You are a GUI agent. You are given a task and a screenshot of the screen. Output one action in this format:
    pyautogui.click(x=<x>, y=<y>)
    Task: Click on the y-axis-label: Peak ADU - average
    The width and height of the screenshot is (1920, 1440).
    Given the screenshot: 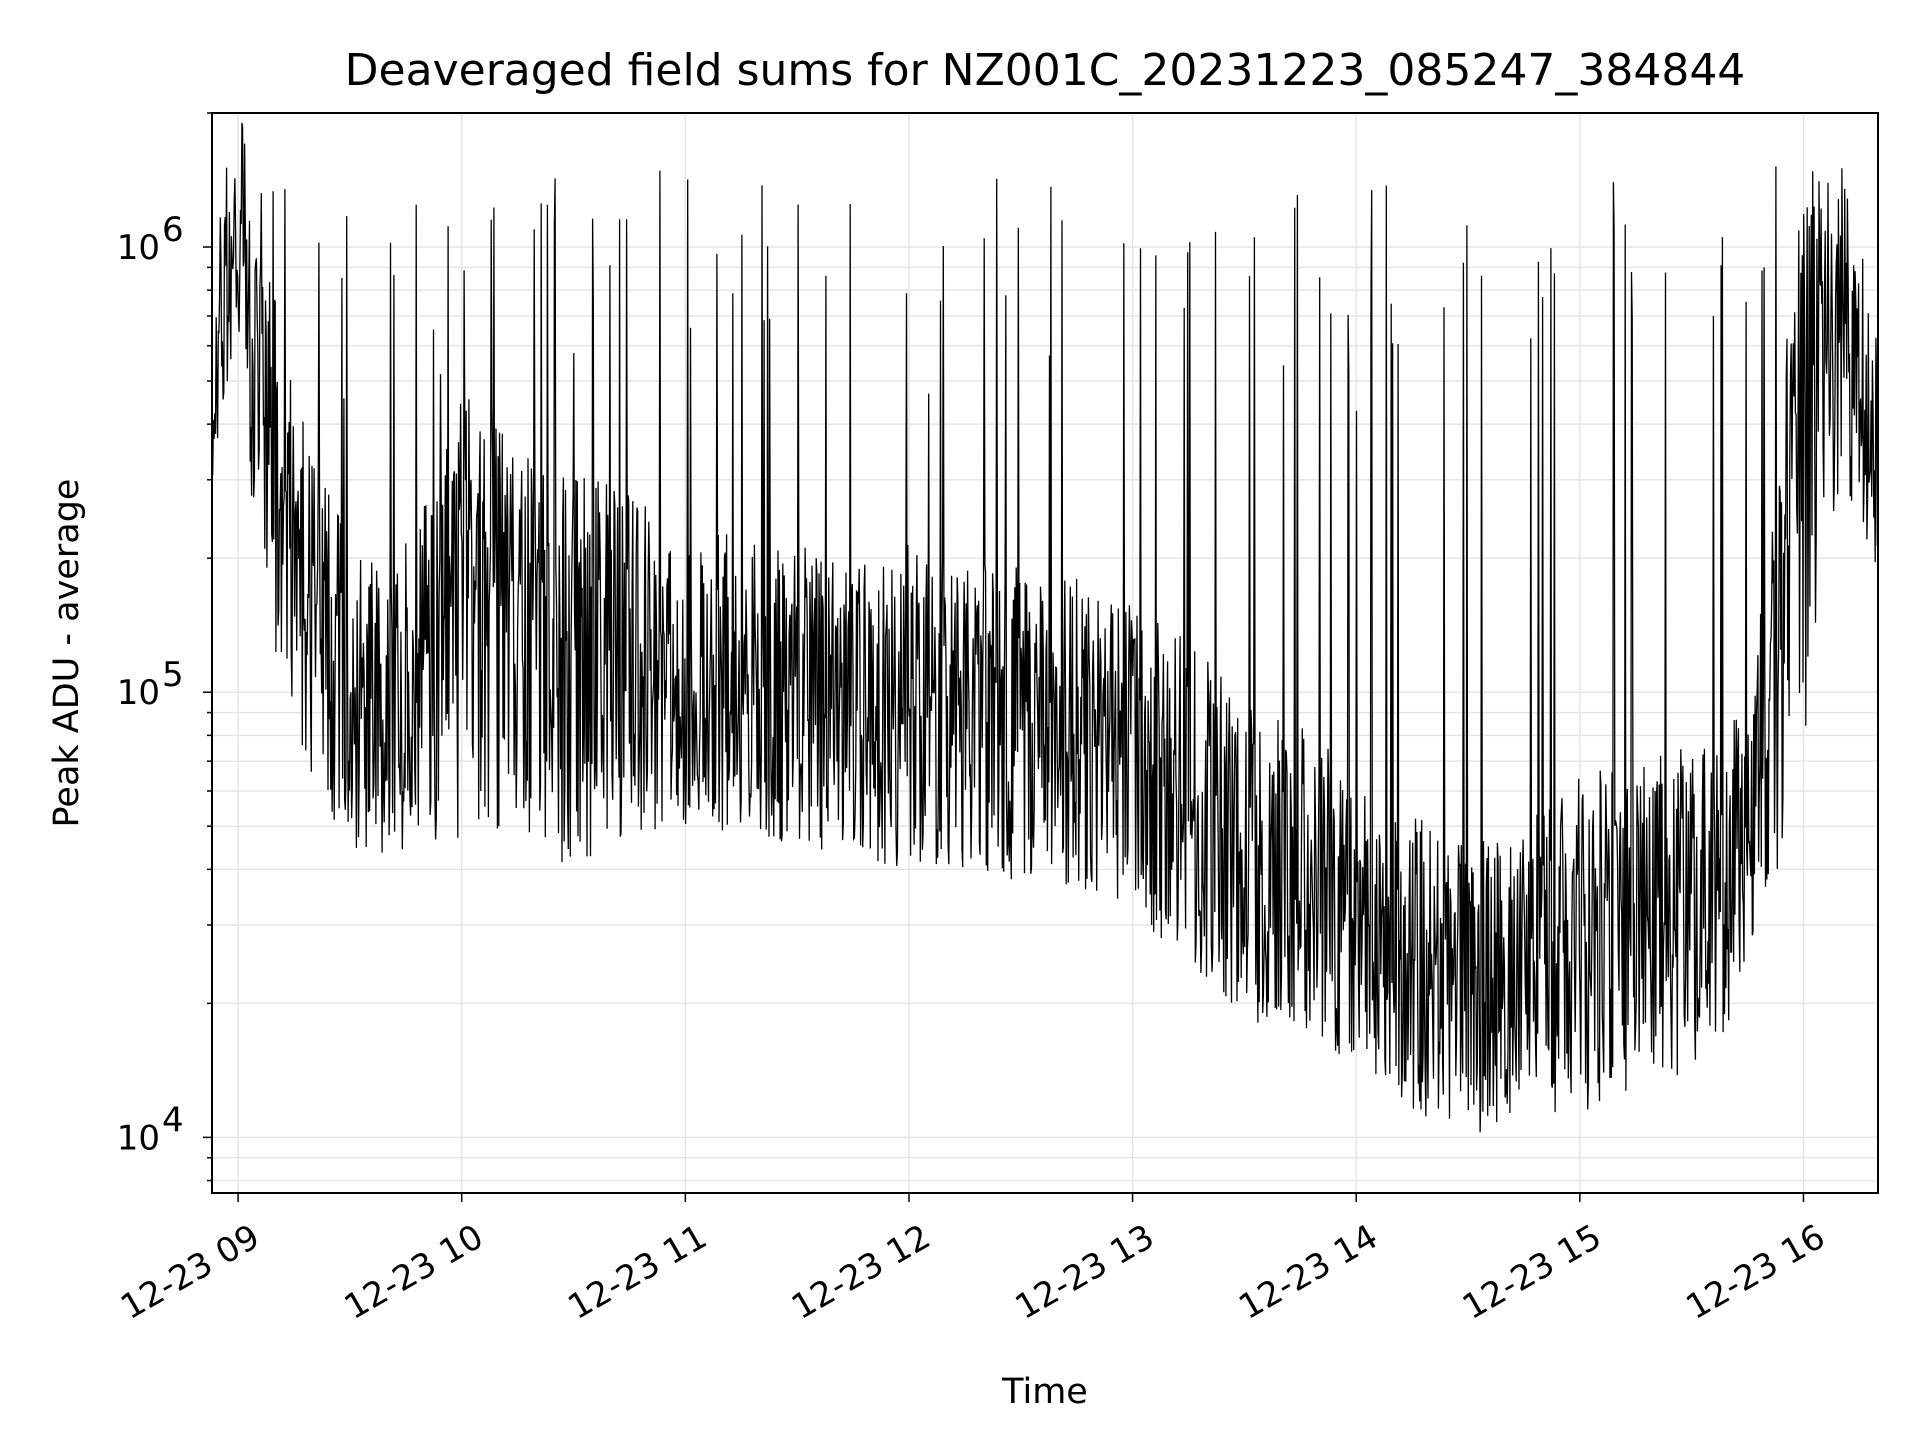 What is the action you would take?
    pyautogui.click(x=67, y=653)
    